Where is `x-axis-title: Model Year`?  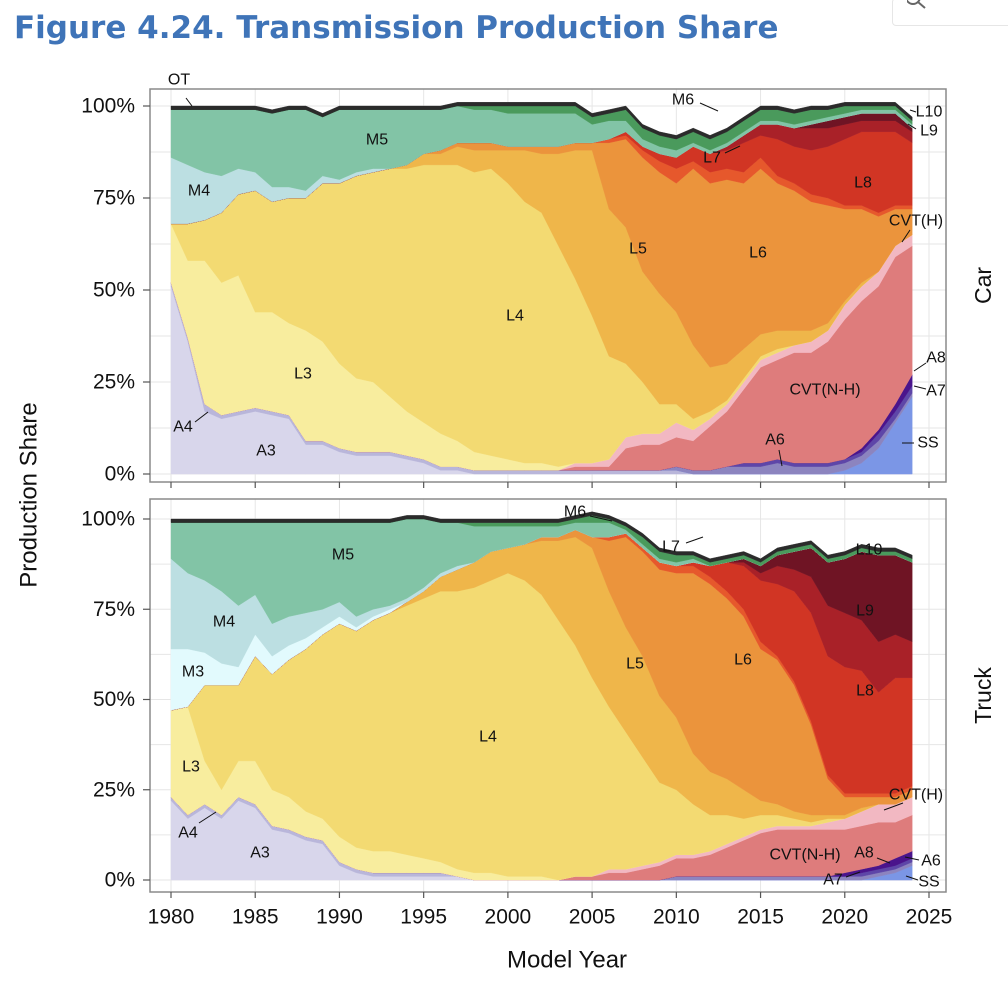 x-axis-title: Model Year is located at coordinates (567, 960).